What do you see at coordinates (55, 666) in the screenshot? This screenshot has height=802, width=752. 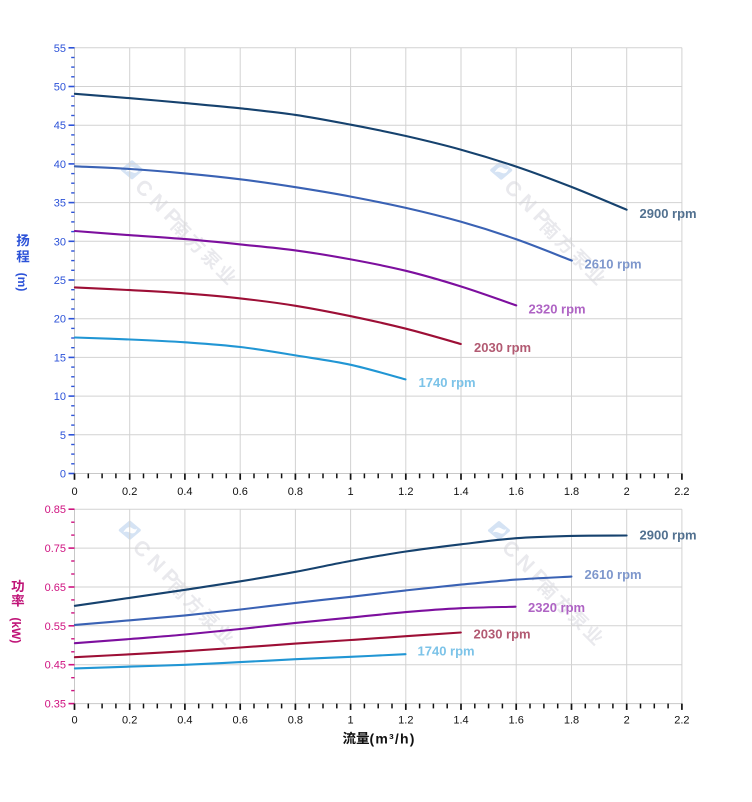 I see `svg-text: 0.45` at bounding box center [55, 666].